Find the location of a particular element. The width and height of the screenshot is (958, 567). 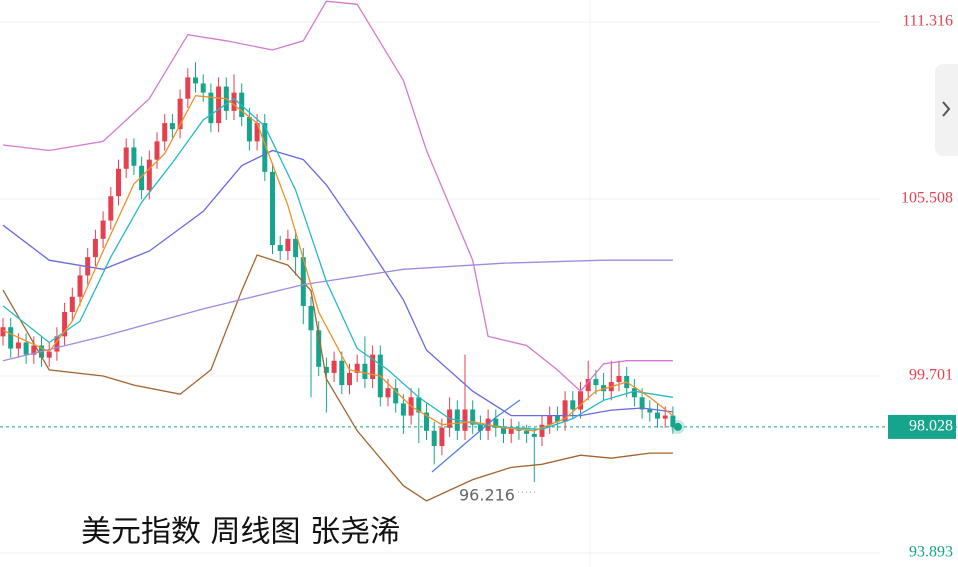

y-tick-label: 99.701 is located at coordinates (931, 375).